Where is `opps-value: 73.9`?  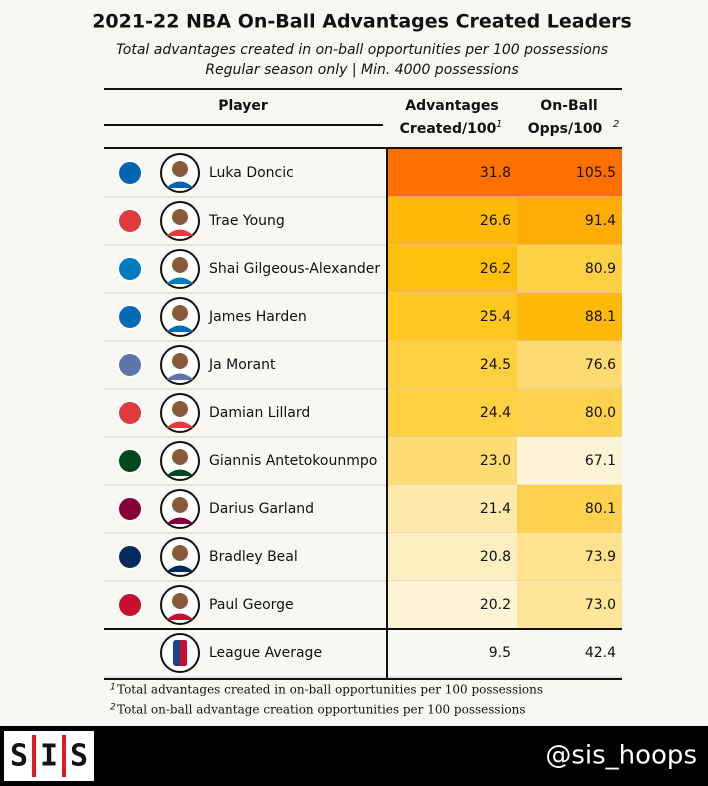
opps-value: 73.9 is located at coordinates (600, 557).